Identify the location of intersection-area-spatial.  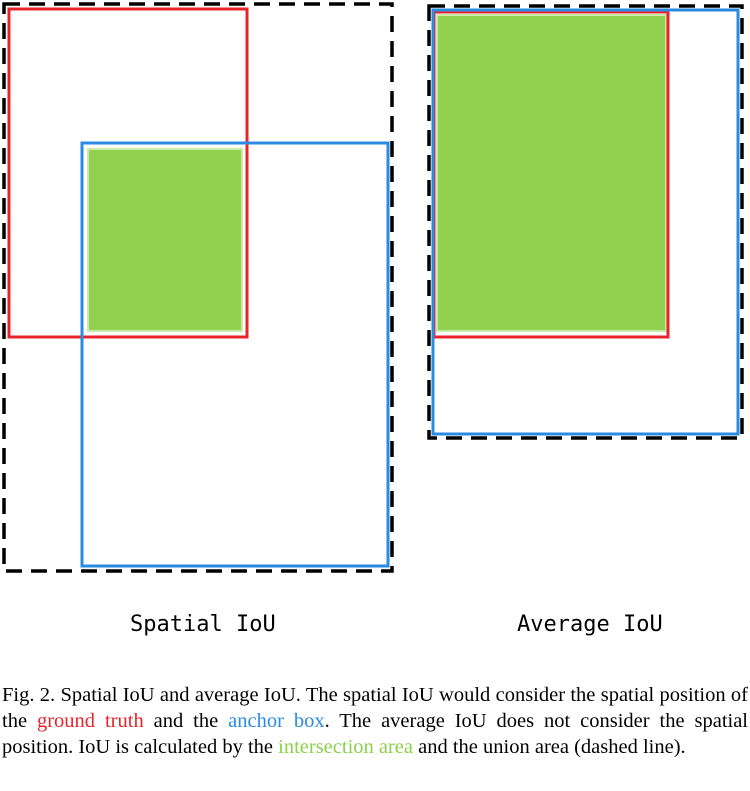
(165, 240).